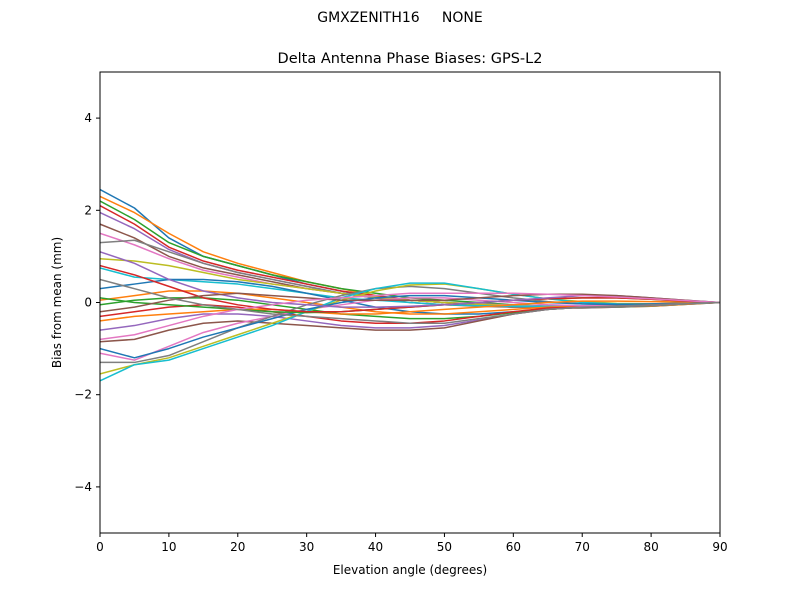  I want to click on x-tick-label: 90, so click(719, 547).